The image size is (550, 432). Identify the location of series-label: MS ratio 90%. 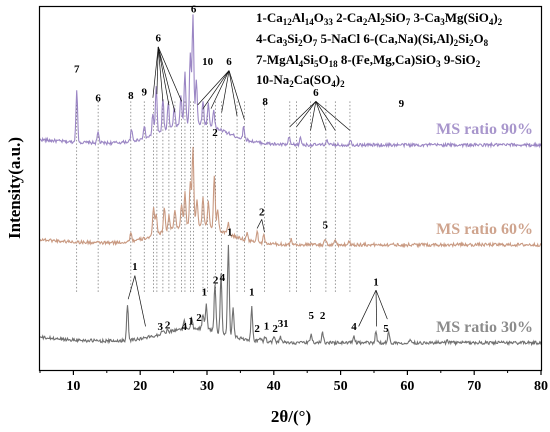
(484, 129).